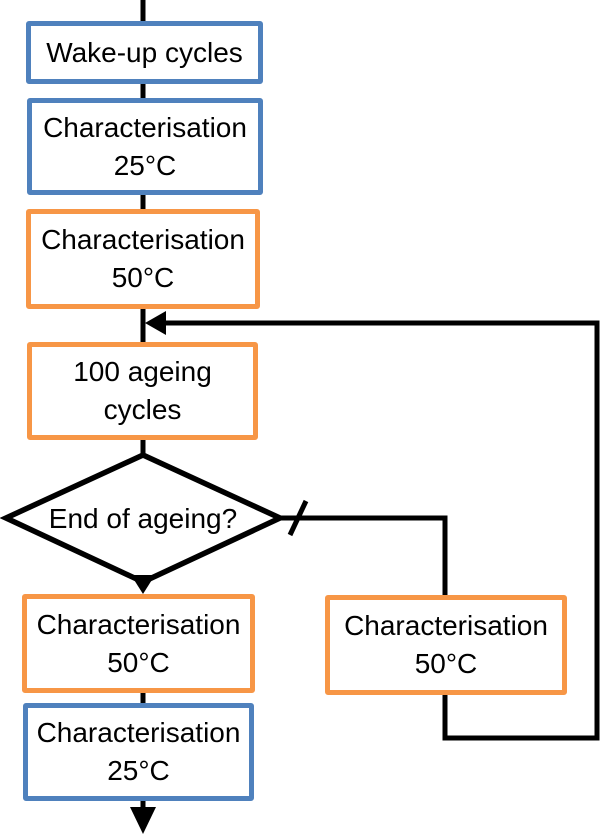 Image resolution: width=603 pixels, height=839 pixels. I want to click on node-characterisation-25c-final: Characterisation 25°C, so click(138, 752).